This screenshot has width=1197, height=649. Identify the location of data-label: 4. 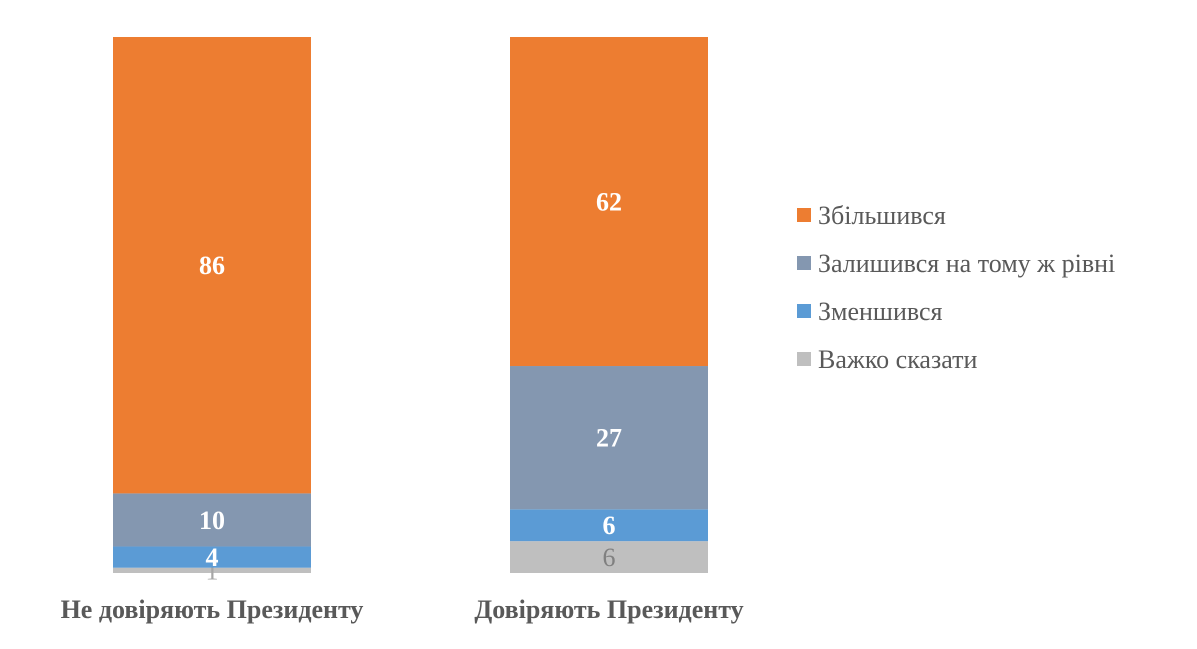
(212, 557).